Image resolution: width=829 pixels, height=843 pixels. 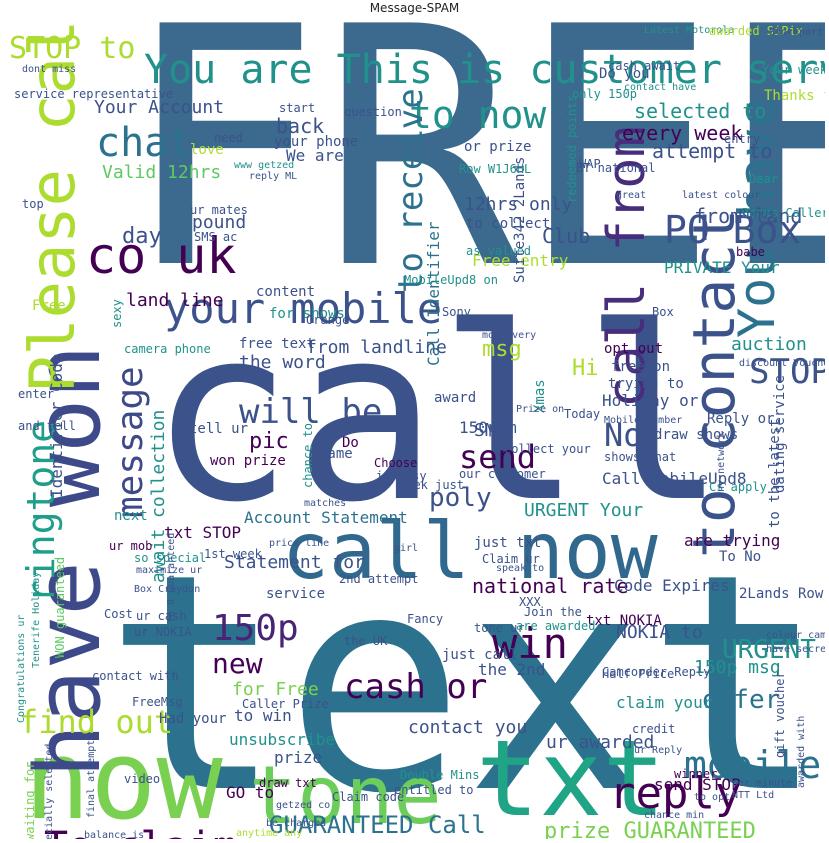 I want to click on word-no: No, so click(x=623, y=435).